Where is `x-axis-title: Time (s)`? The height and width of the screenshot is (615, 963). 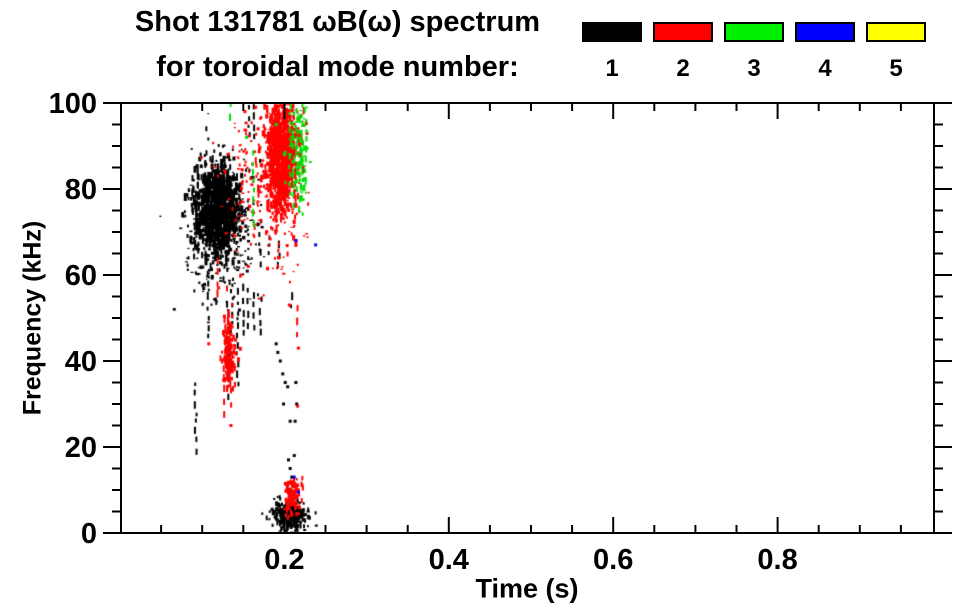
x-axis-title: Time (s) is located at coordinates (527, 588).